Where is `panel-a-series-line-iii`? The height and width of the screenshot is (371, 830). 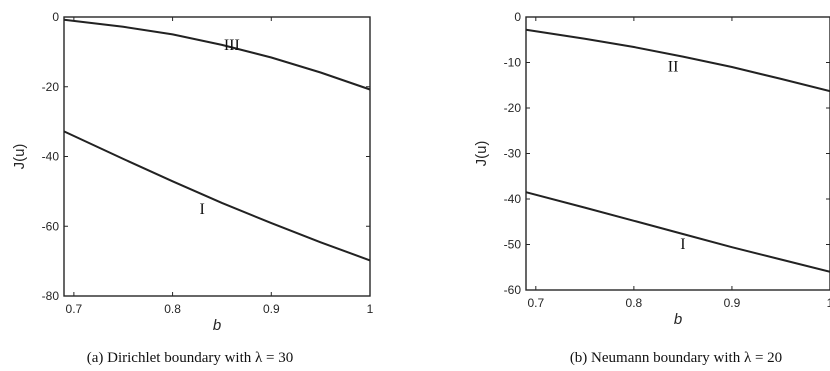
panel-a-series-line-iii is located at coordinates (217, 54).